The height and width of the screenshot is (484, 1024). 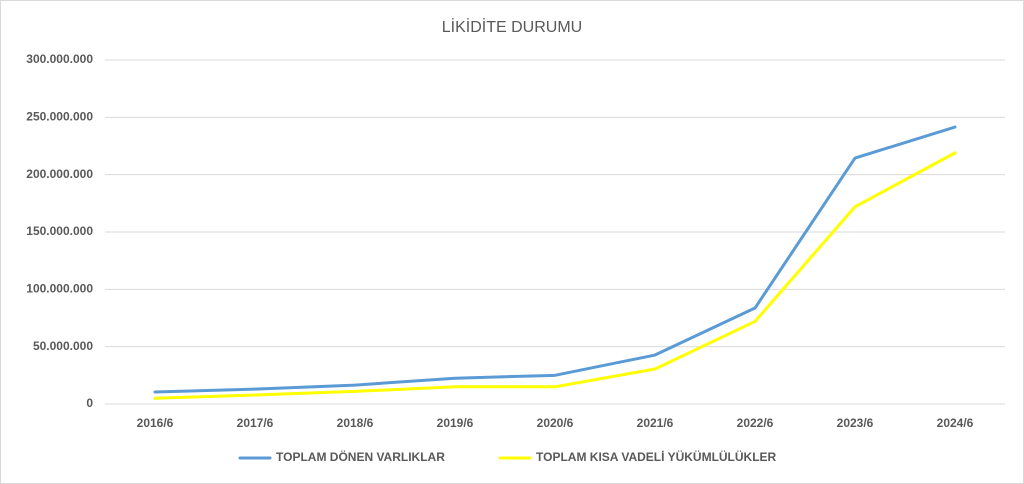 What do you see at coordinates (63, 346) in the screenshot?
I see `y-tick-label: 50.000.000` at bounding box center [63, 346].